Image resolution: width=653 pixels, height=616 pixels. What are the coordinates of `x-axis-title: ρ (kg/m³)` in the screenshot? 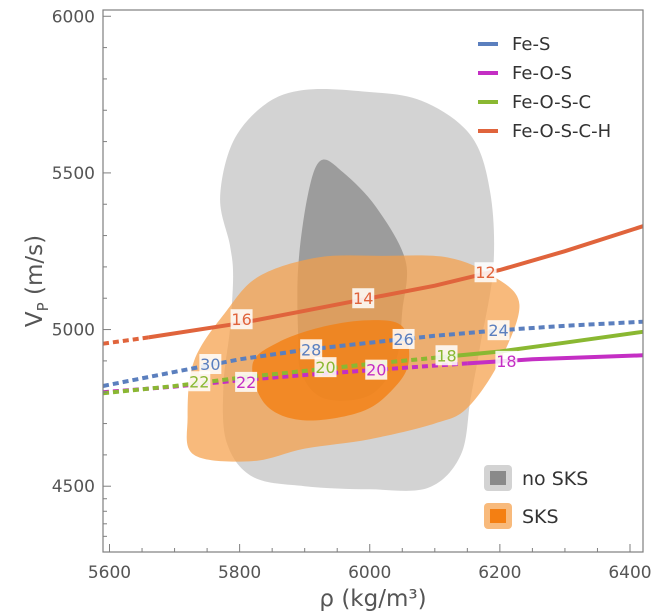 It's located at (372, 599).